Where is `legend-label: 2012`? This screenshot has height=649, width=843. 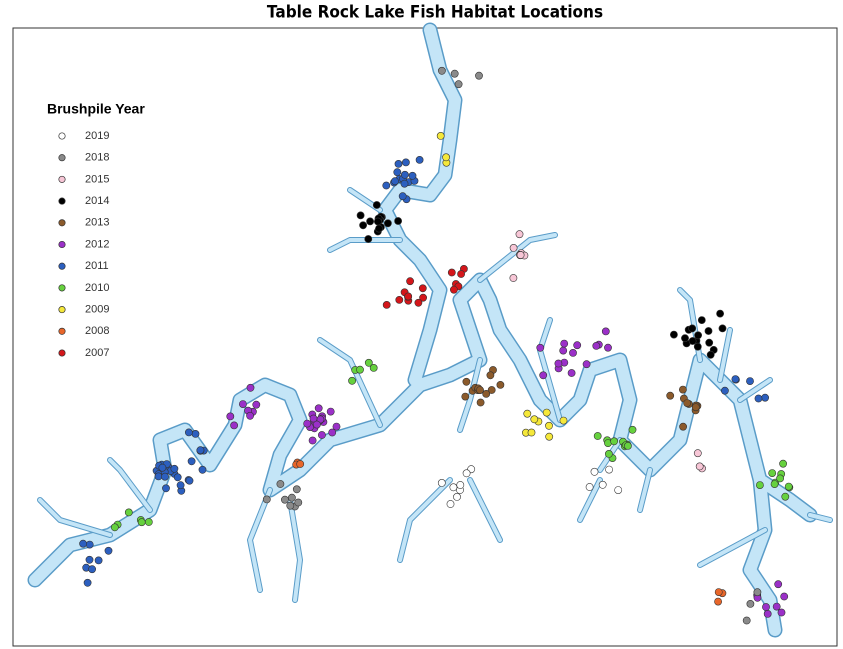
legend-label: 2012 is located at coordinates (97, 244).